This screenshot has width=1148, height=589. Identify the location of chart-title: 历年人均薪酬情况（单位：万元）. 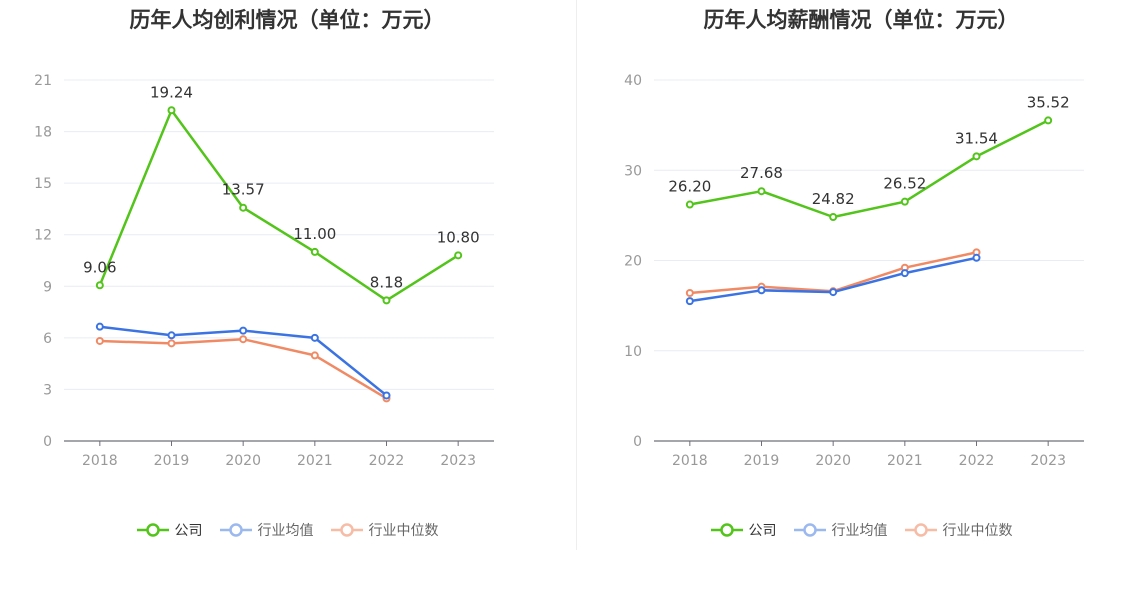
(861, 20).